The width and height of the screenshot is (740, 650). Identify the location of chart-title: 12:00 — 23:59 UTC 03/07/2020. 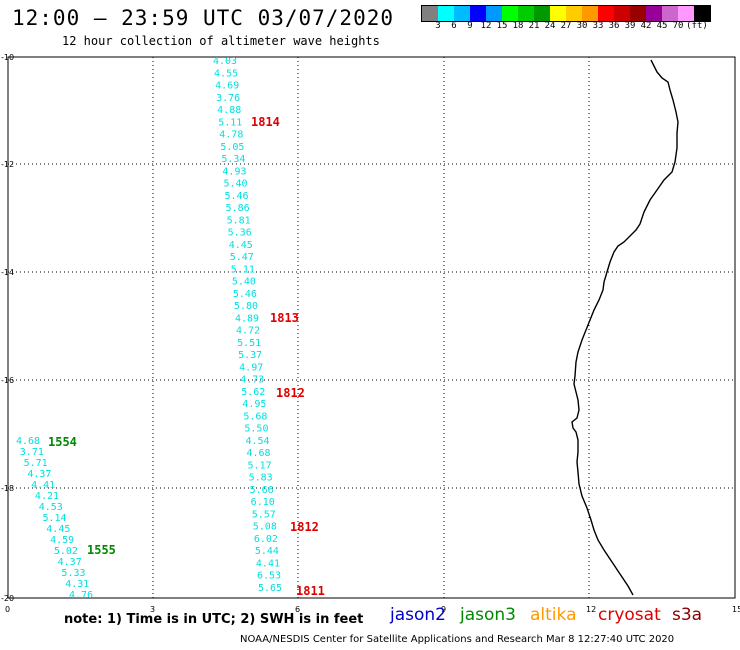
(203, 18).